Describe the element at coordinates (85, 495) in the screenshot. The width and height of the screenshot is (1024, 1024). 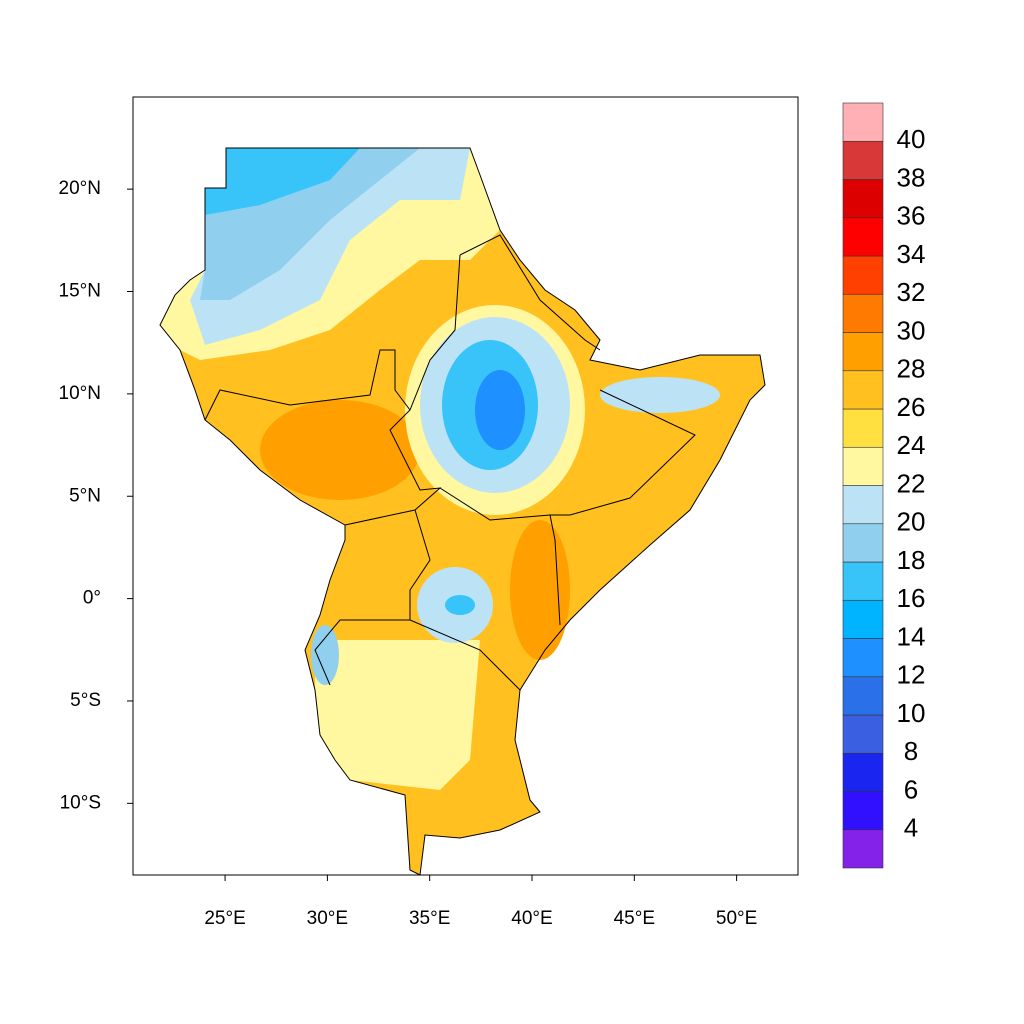
I see `y-tick-label: 5°N` at that location.